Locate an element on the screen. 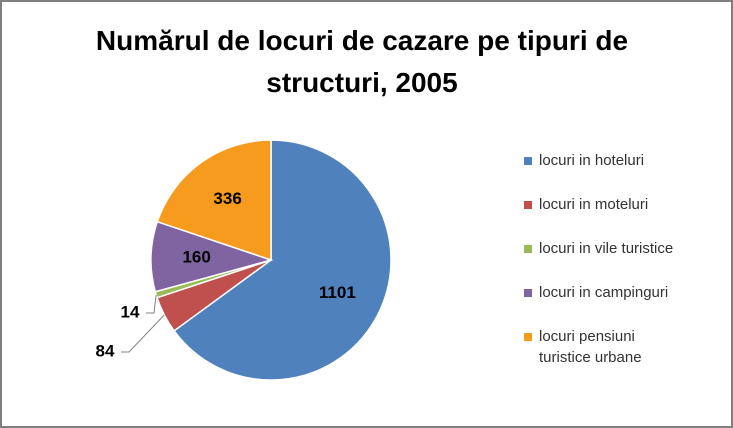 The image size is (733, 428). legend-label: locuri in campinguri is located at coordinates (604, 292).